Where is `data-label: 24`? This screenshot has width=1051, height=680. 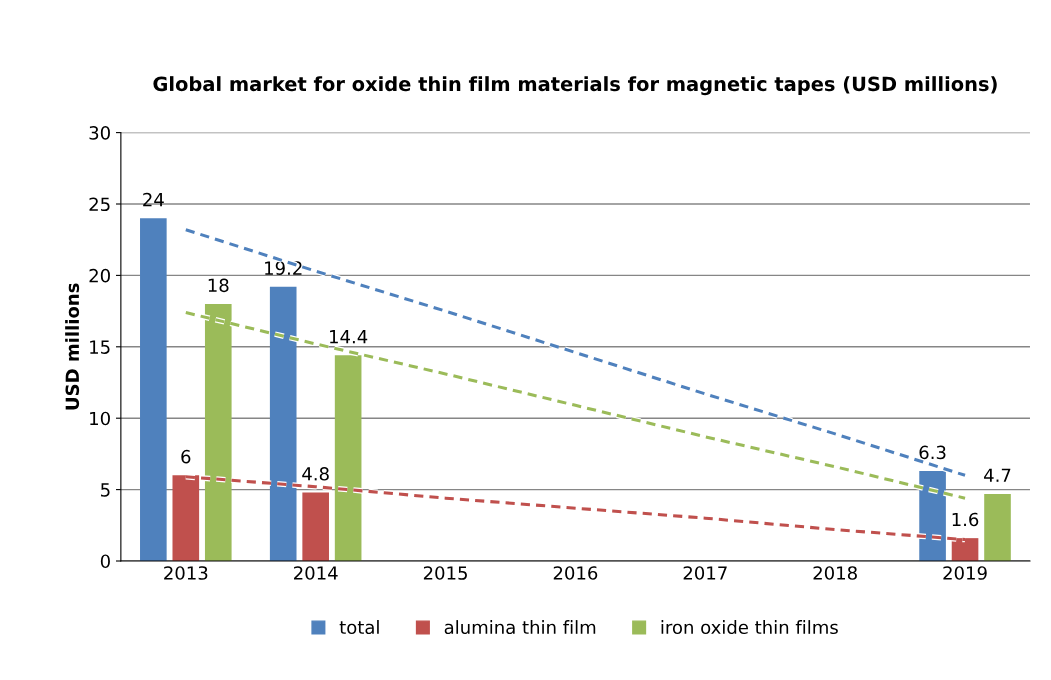 data-label: 24 is located at coordinates (153, 199).